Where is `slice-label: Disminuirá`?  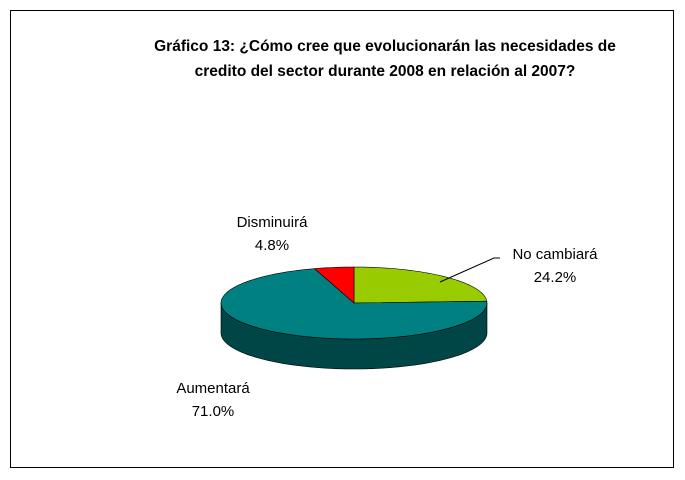 slice-label: Disminuirá is located at coordinates (273, 222).